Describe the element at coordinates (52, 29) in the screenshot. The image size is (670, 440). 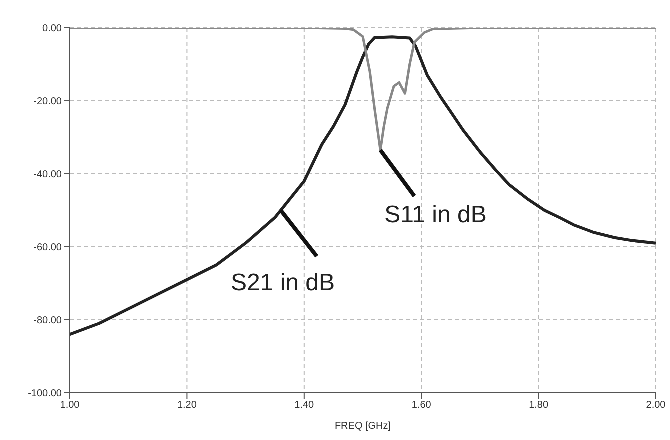
I see `y-tick-label: 0.00` at that location.